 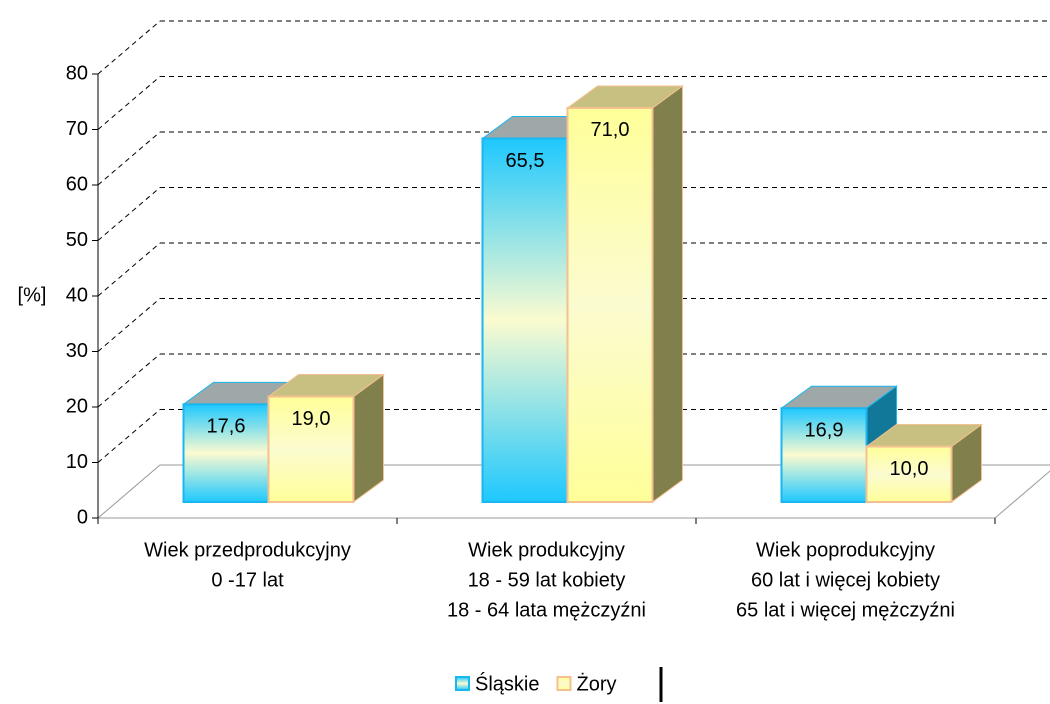 What do you see at coordinates (547, 580) in the screenshot?
I see `x-tick-label: 18 - 59 lat kobiety` at bounding box center [547, 580].